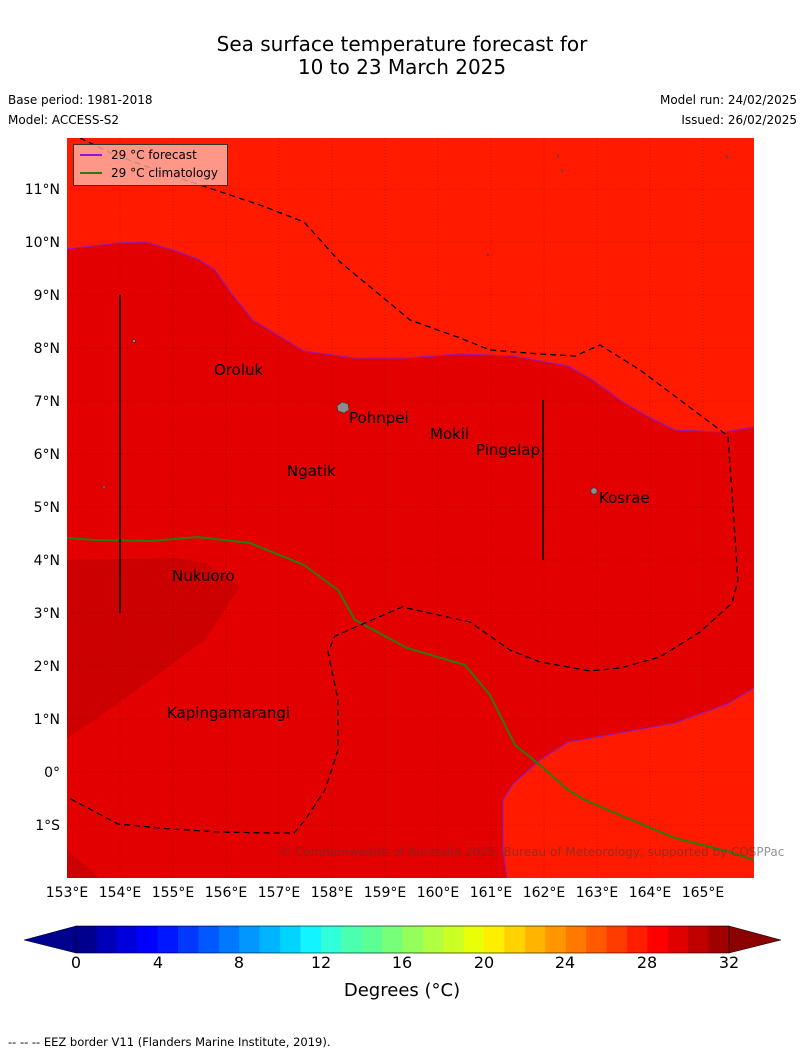 The image size is (804, 1058). What do you see at coordinates (239, 962) in the screenshot?
I see `colorbar-tick-label: 8` at bounding box center [239, 962].